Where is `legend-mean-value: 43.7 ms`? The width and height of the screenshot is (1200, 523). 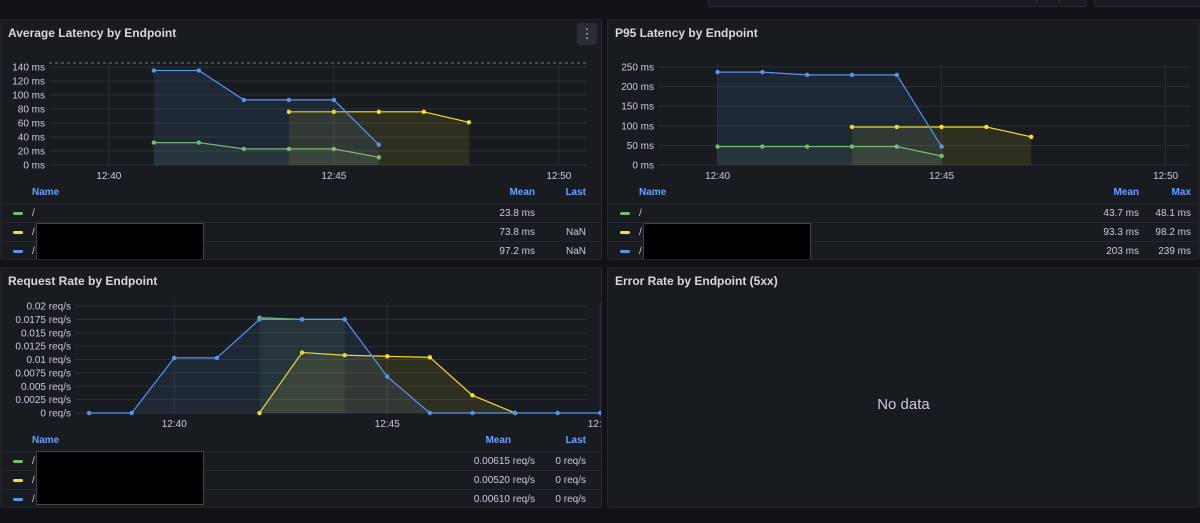
legend-mean-value: 43.7 ms is located at coordinates (1121, 213).